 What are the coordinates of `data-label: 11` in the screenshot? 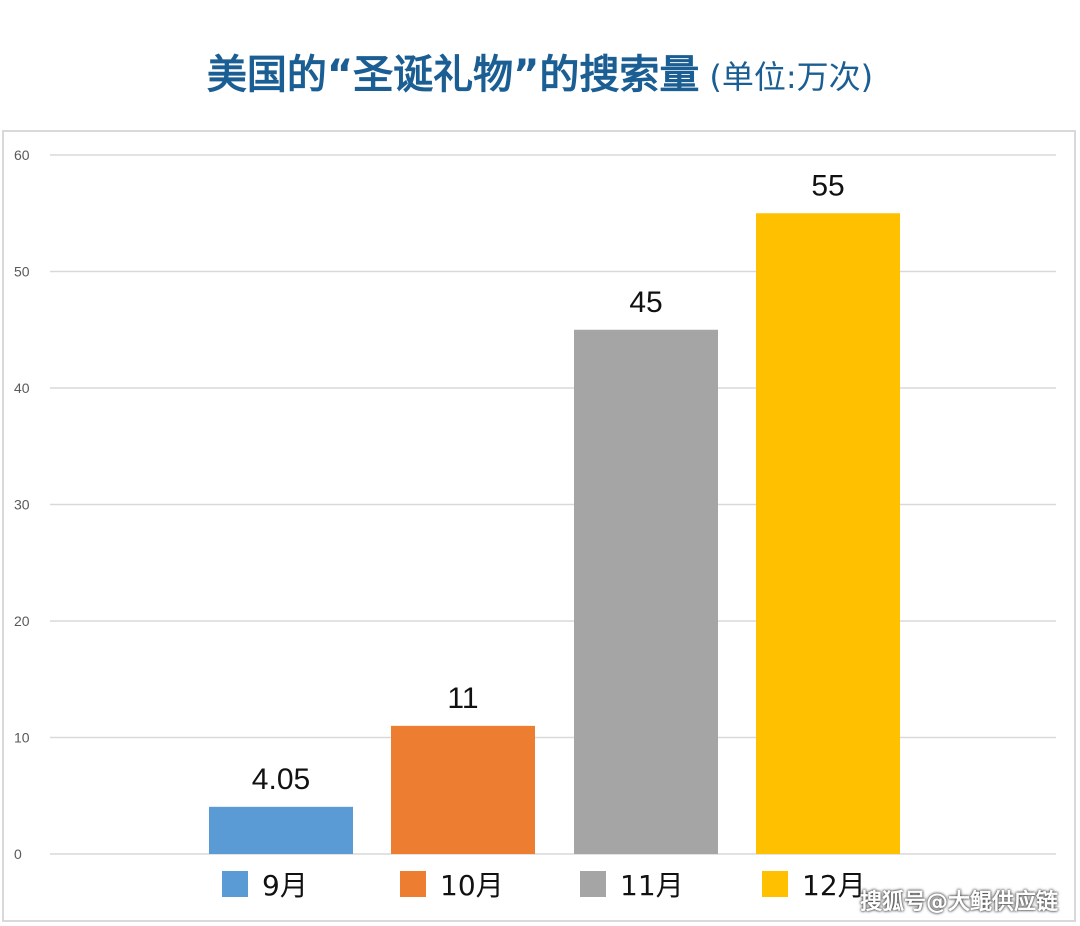 It's located at (462, 698).